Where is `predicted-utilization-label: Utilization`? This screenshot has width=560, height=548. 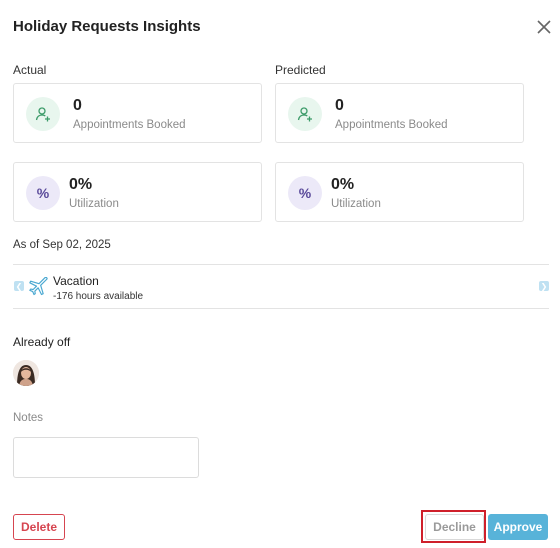 predicted-utilization-label: Utilization is located at coordinates (356, 204).